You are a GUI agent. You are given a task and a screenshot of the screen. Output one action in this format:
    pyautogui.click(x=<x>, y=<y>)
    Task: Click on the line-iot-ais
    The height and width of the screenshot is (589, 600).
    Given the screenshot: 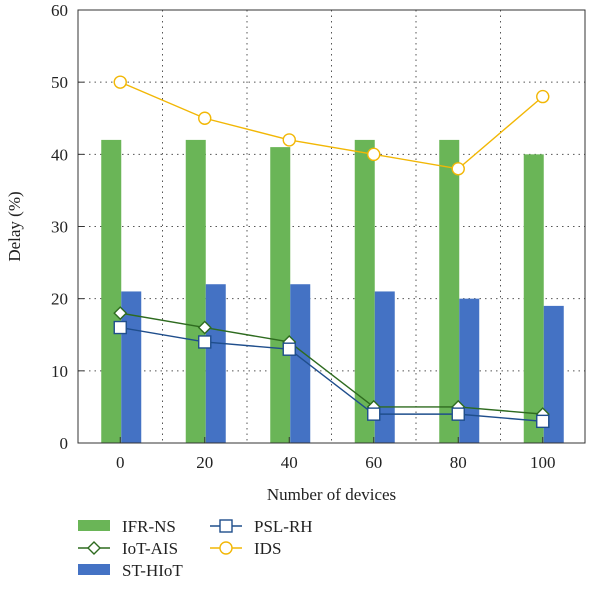 What is the action you would take?
    pyautogui.click(x=331, y=363)
    